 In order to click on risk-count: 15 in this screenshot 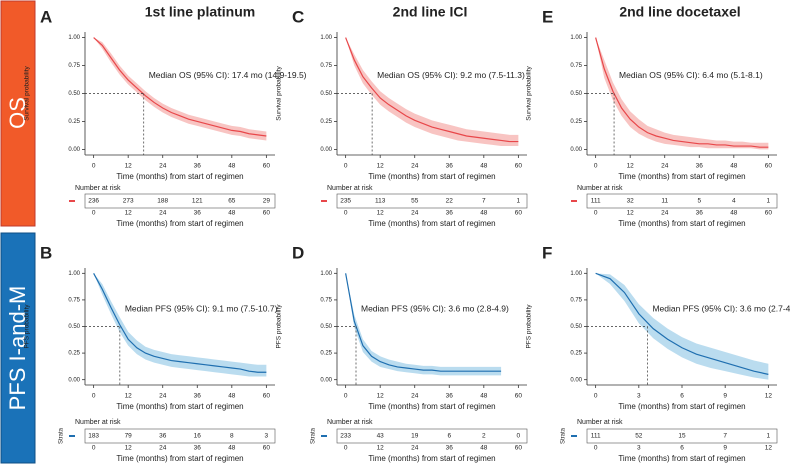, I will do `click(682, 436)`.